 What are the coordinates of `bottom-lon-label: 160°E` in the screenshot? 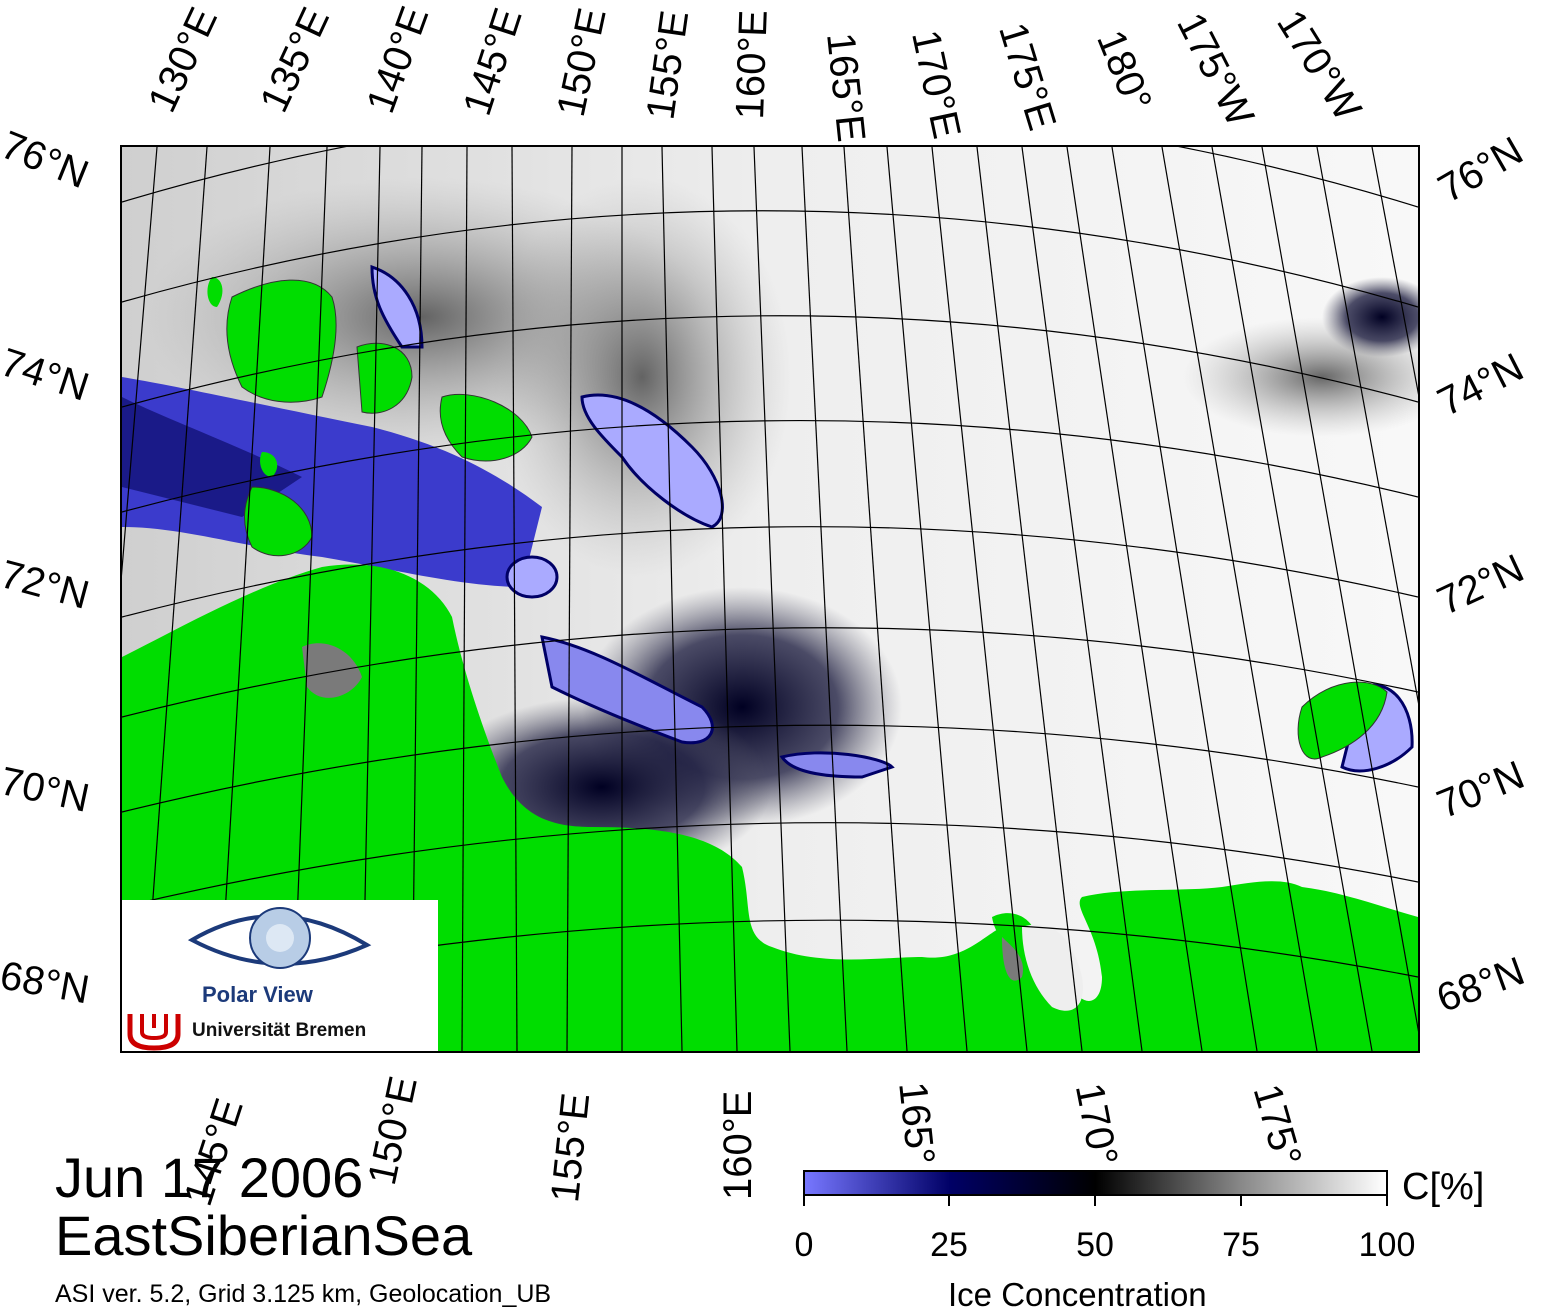 It's located at (738, 1145).